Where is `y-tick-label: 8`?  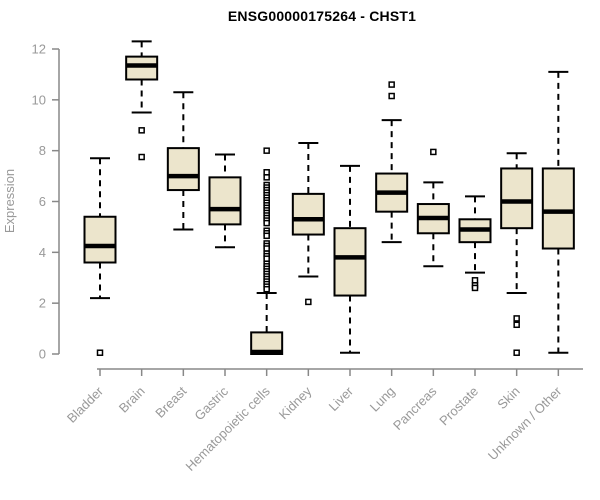
y-tick-label: 8 is located at coordinates (42, 150).